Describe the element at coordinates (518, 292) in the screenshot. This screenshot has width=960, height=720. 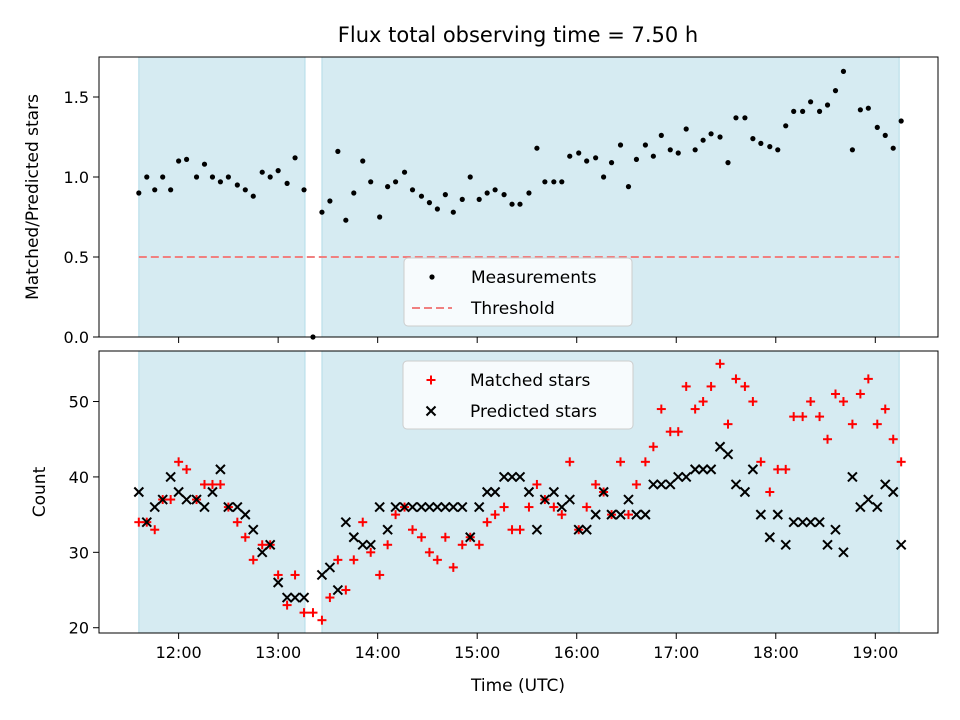
I see `top-legend: Measurements Threshold` at that location.